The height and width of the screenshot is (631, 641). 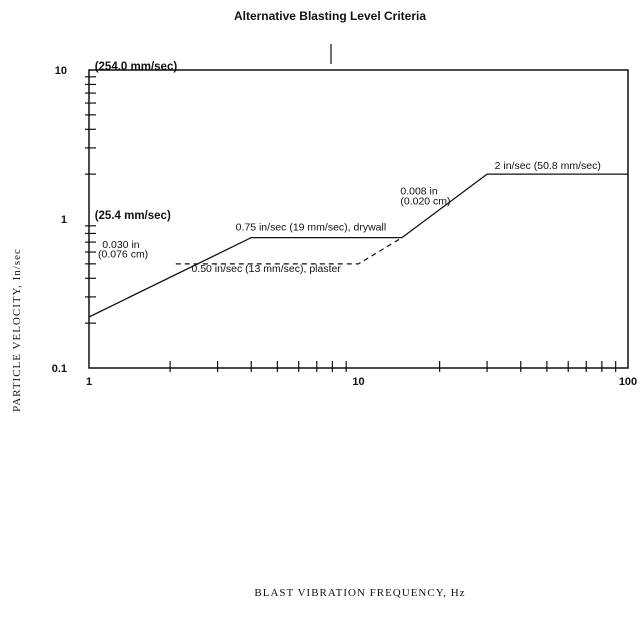 I want to click on y-axis-label: PARTICLE VELOCITY, In/sec, so click(x=17, y=330).